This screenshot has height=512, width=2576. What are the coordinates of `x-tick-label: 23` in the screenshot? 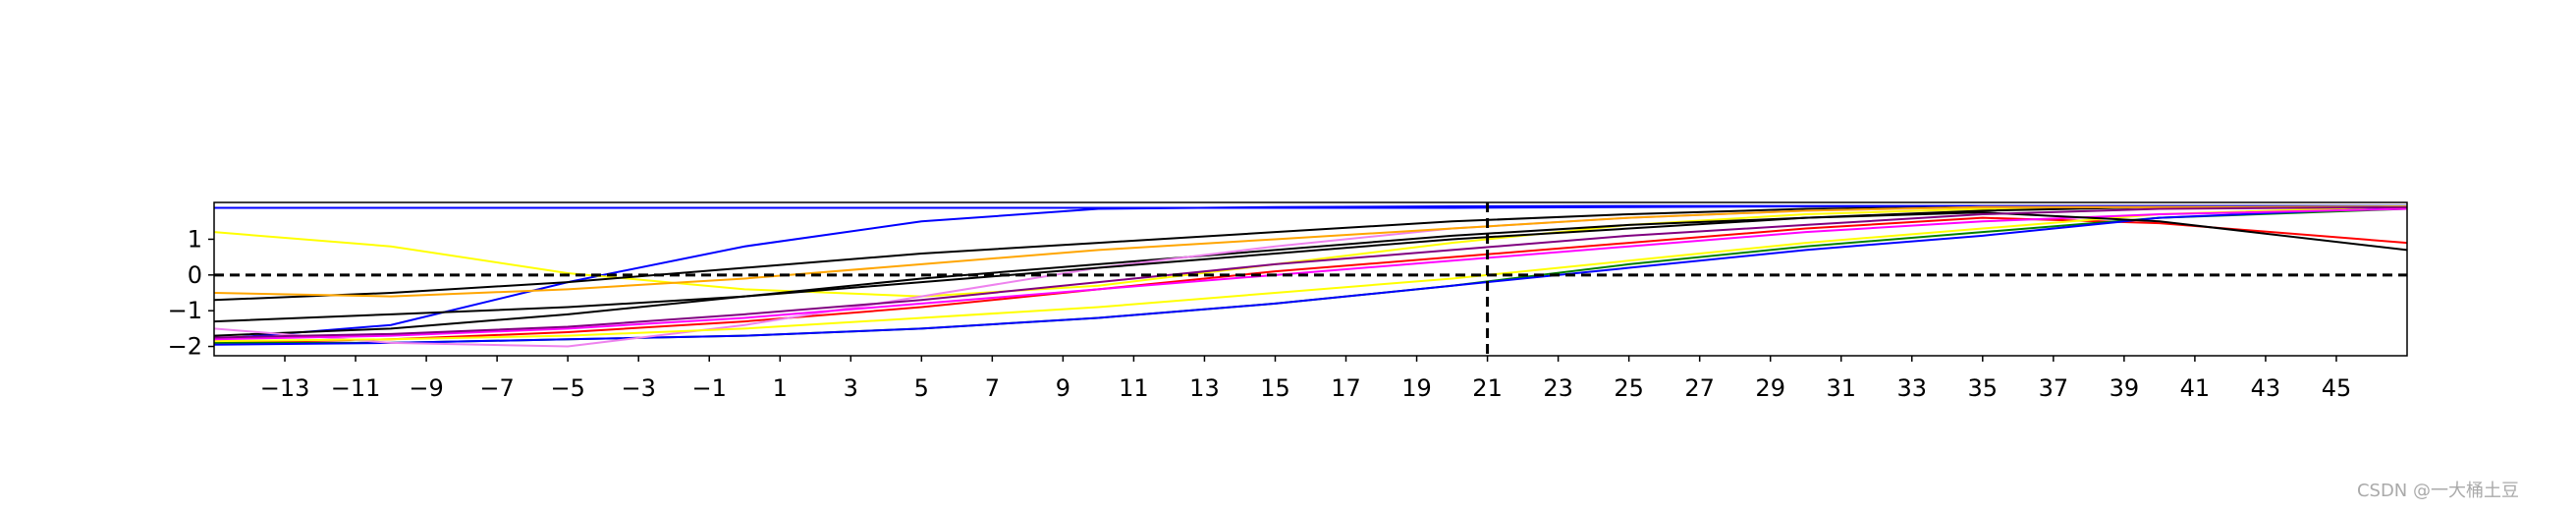 It's located at (1558, 388).